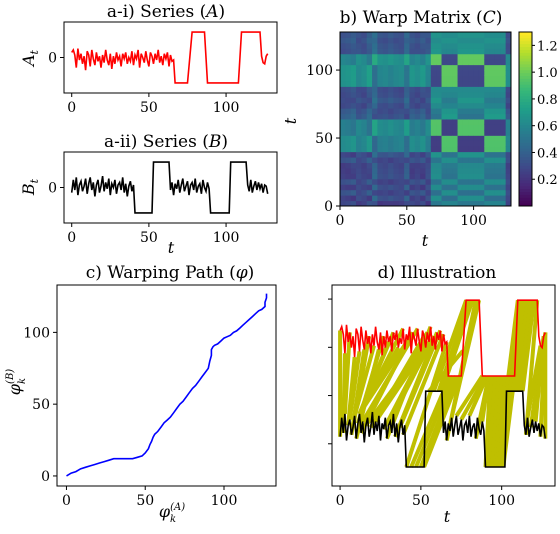 The width and height of the screenshot is (560, 534). I want to click on panel-a1-series-line, so click(170, 57).